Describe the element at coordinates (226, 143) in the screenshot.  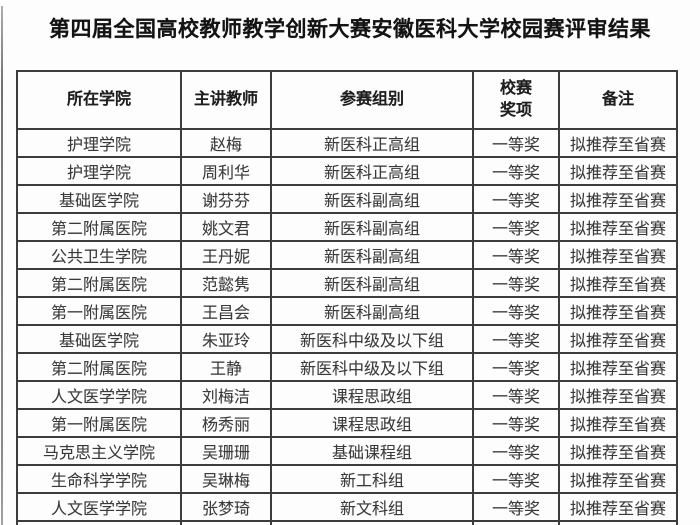
I see `cell-teacher: 赵梅` at that location.